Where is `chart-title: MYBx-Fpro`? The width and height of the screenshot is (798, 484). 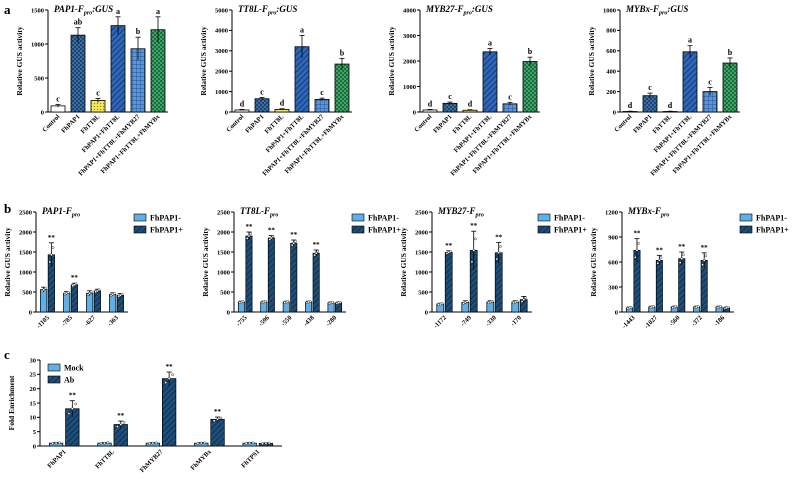
chart-title: MYBx-Fpro is located at coordinates (648, 212).